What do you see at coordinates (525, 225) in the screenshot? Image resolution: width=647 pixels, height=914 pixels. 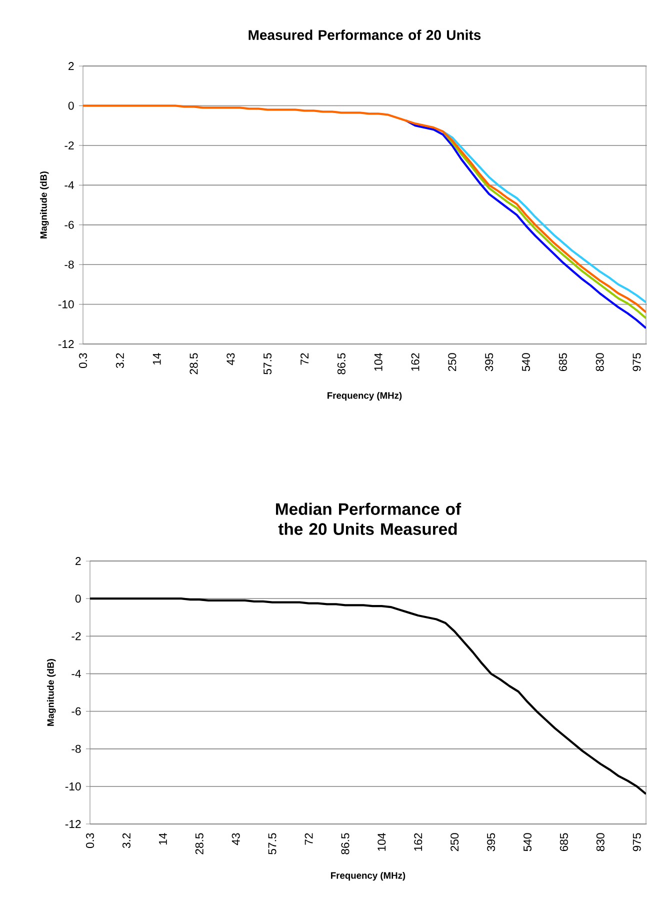 I see `line-series` at bounding box center [525, 225].